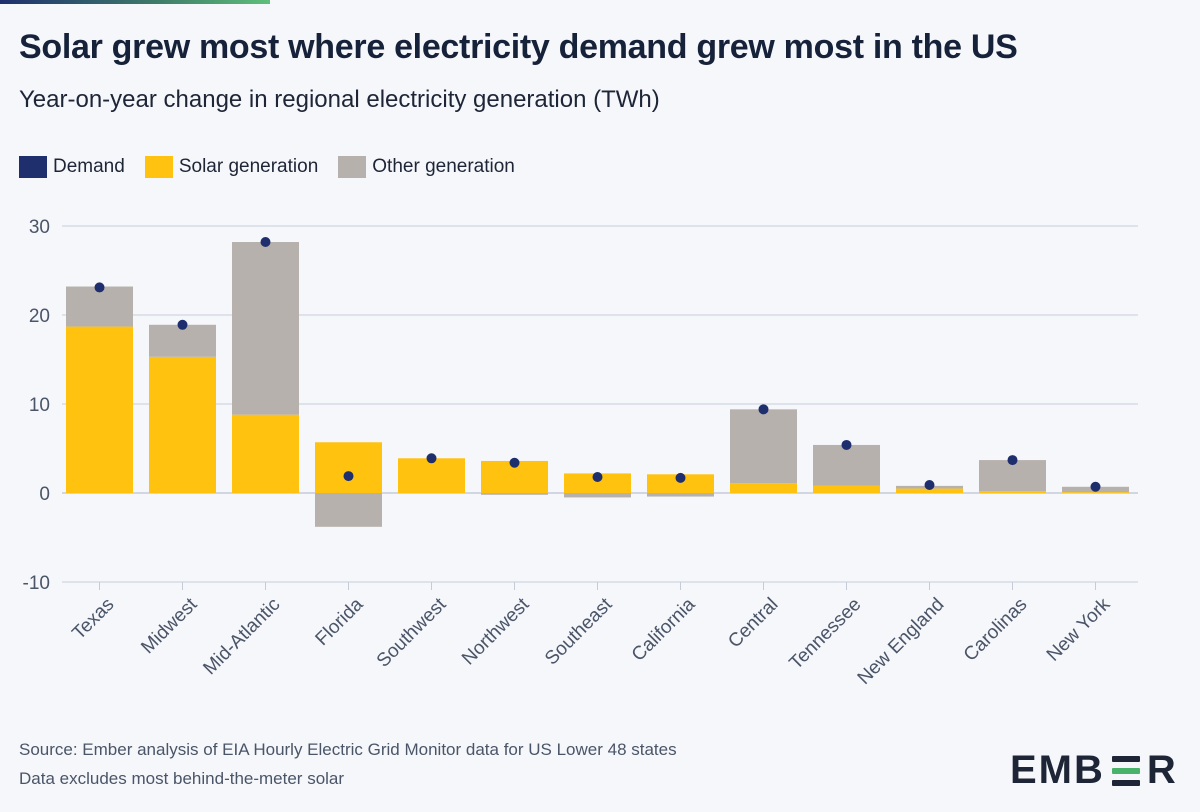 The height and width of the screenshot is (812, 1200). I want to click on bar-solar-california, so click(680, 483).